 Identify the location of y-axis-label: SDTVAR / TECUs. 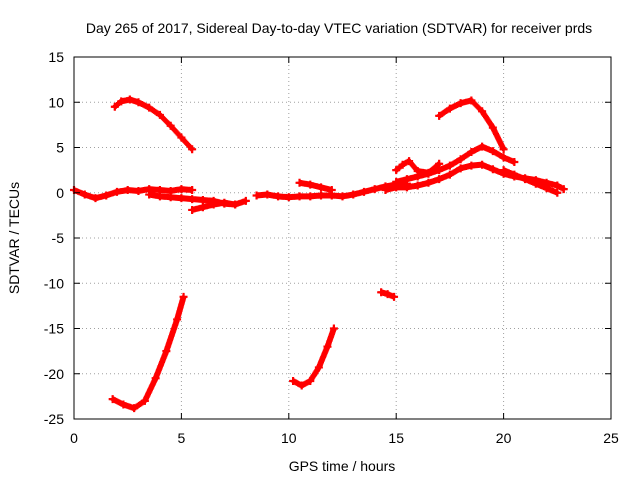
(14, 238).